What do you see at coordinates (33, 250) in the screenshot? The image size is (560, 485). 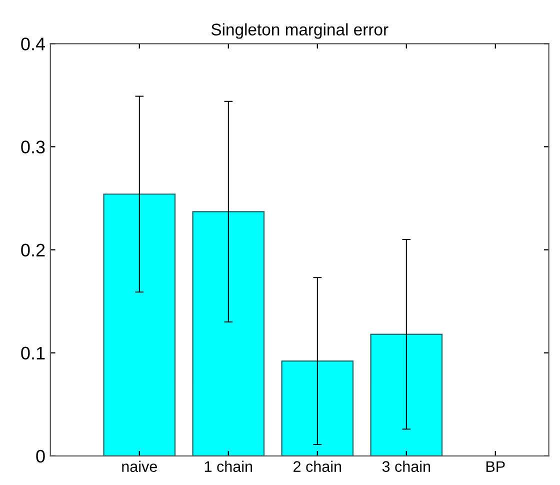 I see `y-tick-label: 0.2` at bounding box center [33, 250].